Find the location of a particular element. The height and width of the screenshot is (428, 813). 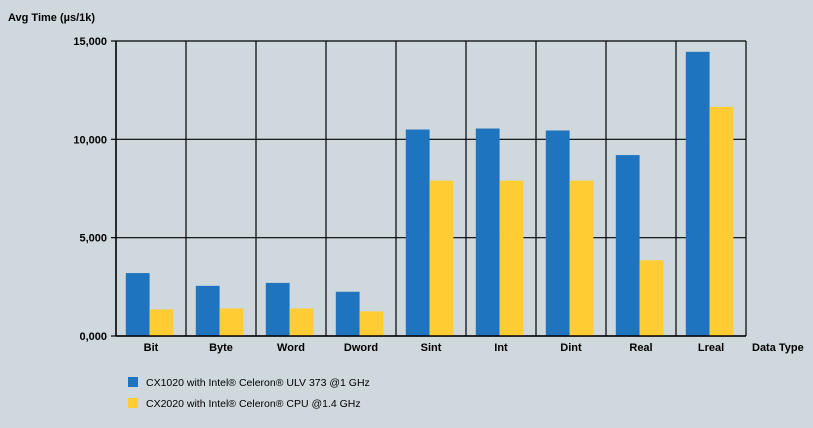

x-axis-title: Data Type is located at coordinates (778, 348).